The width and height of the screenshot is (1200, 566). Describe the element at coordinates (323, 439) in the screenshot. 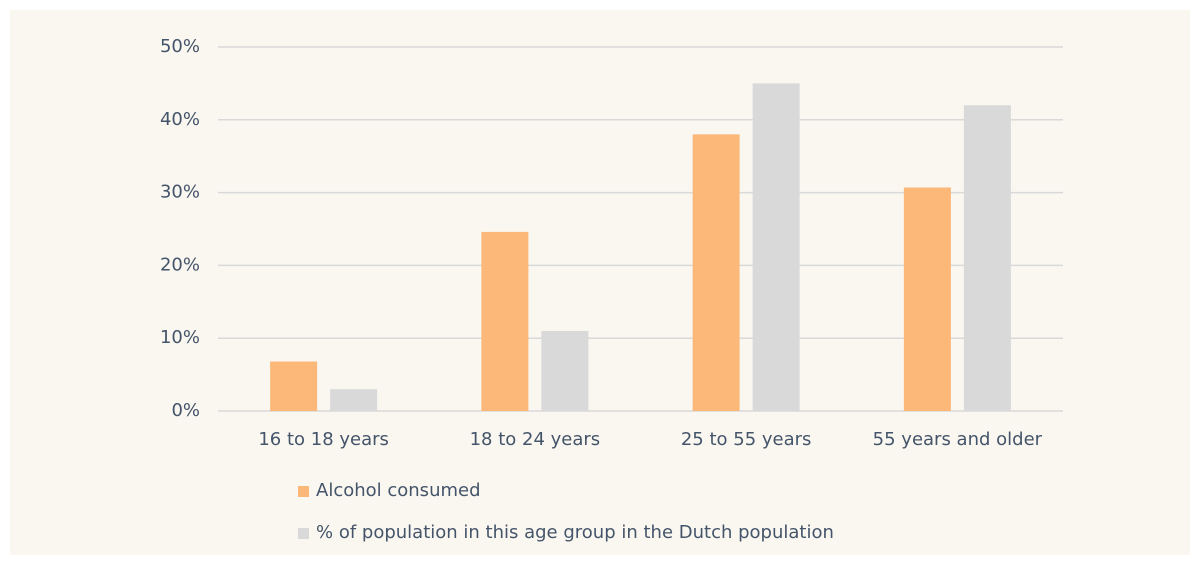

I see `x-tick-label: 16 to 18 years` at that location.